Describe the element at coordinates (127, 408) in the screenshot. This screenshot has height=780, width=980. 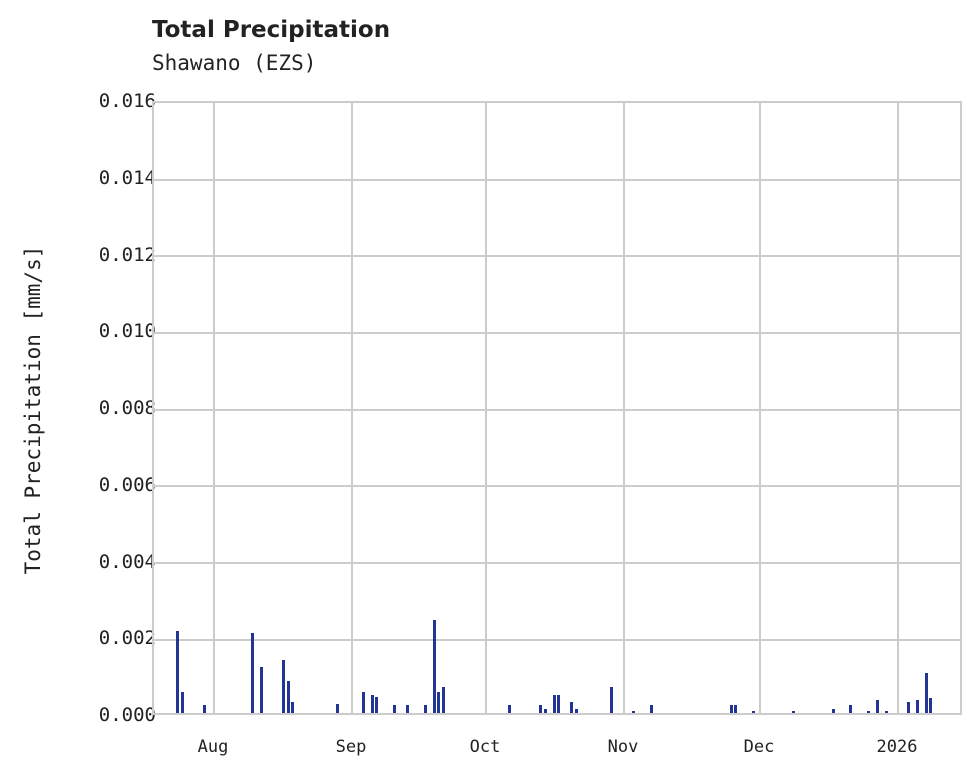
I see `y-tick: 0.008` at that location.